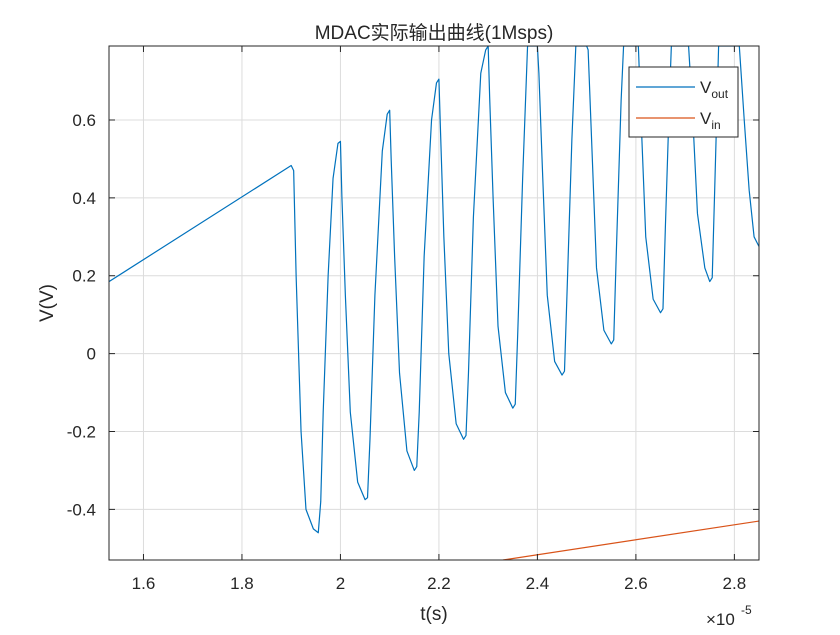 This screenshot has width=840, height=635. What do you see at coordinates (720, 619) in the screenshot?
I see `x-exponent-base: ×10` at bounding box center [720, 619].